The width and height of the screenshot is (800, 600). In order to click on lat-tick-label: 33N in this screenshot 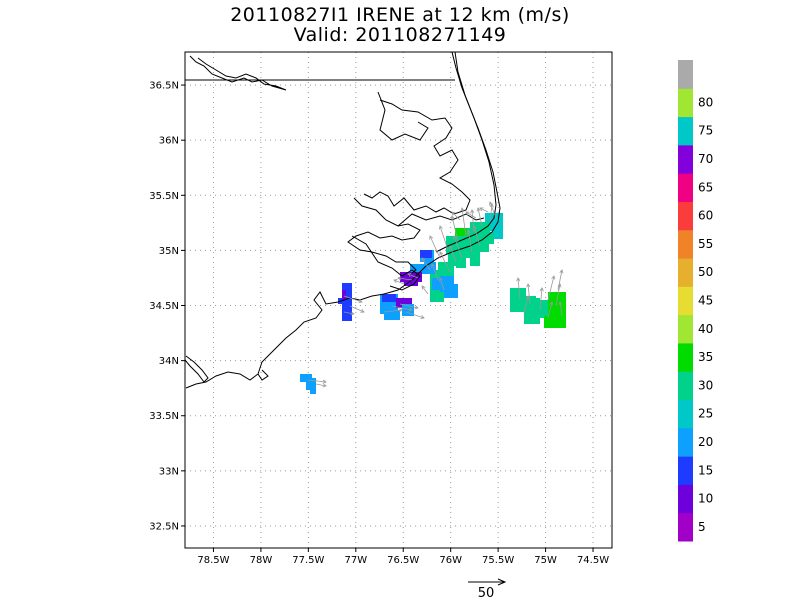, I will do `click(169, 471)`.